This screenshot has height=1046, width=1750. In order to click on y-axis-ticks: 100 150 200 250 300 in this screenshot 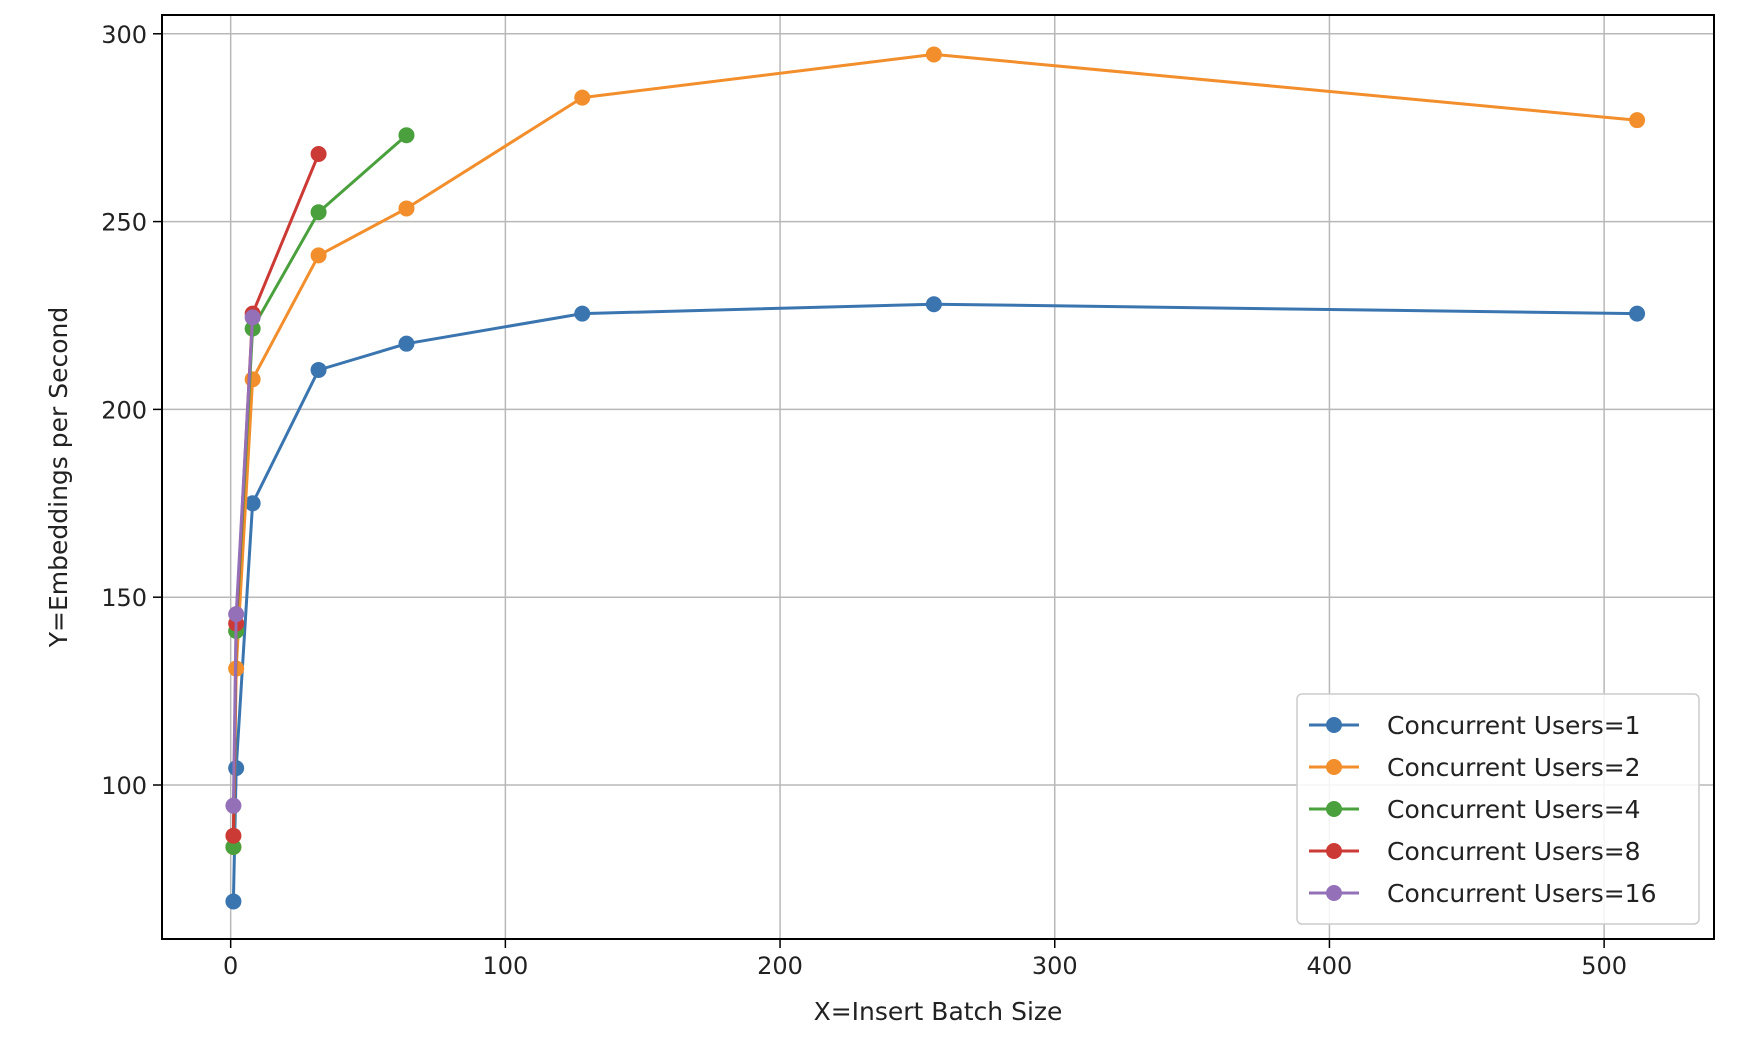, I will do `click(131, 410)`.